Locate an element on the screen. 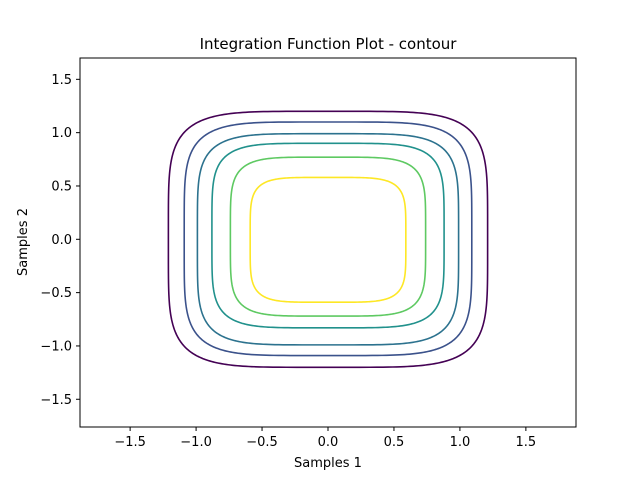 This screenshot has width=640, height=480. y-tick-label: 1.0 is located at coordinates (61, 133).